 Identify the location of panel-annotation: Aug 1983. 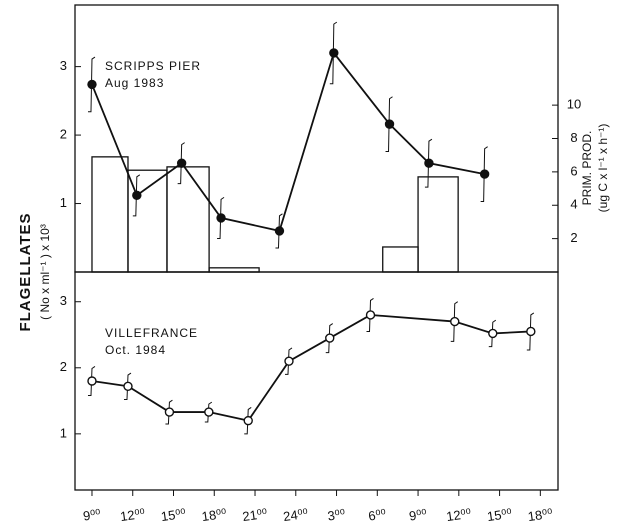
(134, 83).